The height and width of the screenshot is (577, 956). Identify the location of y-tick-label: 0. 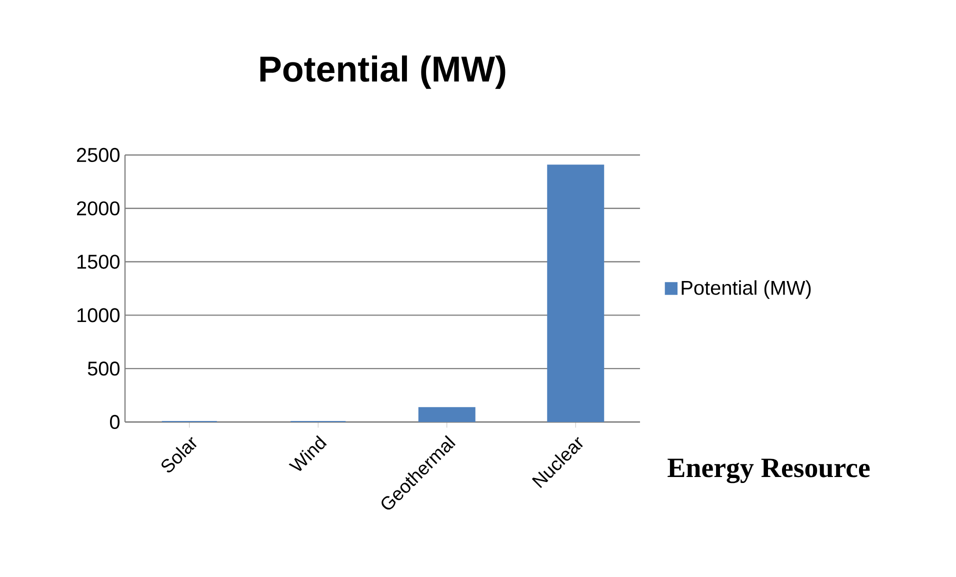
(115, 422).